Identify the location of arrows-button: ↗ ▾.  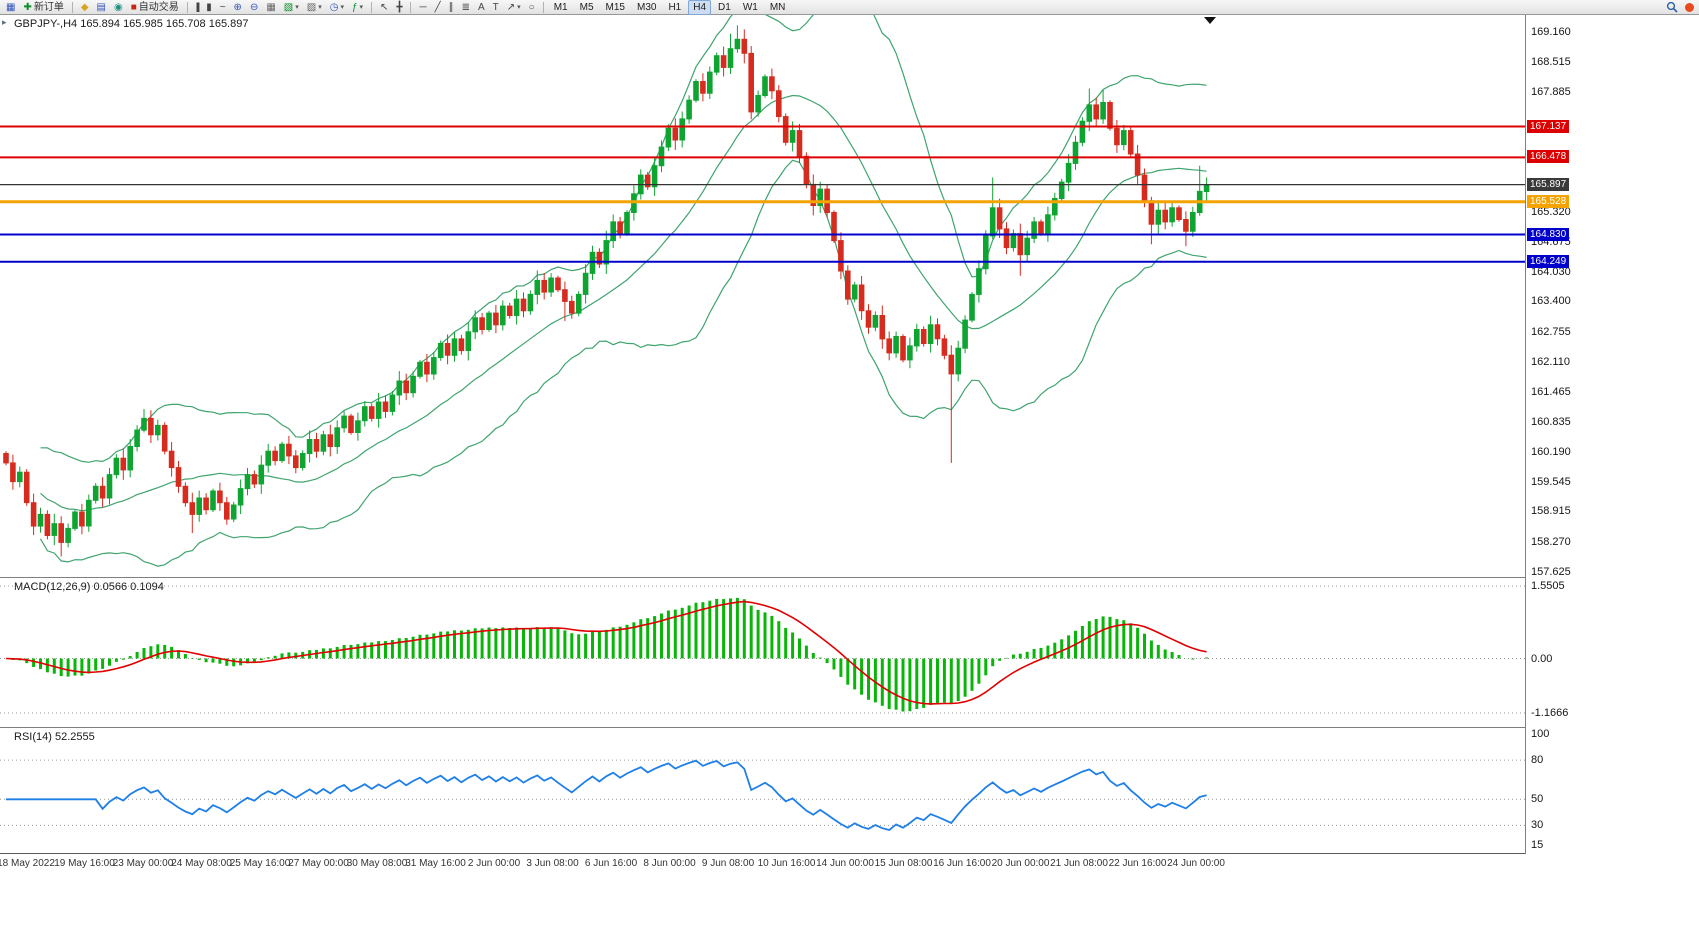
(514, 7).